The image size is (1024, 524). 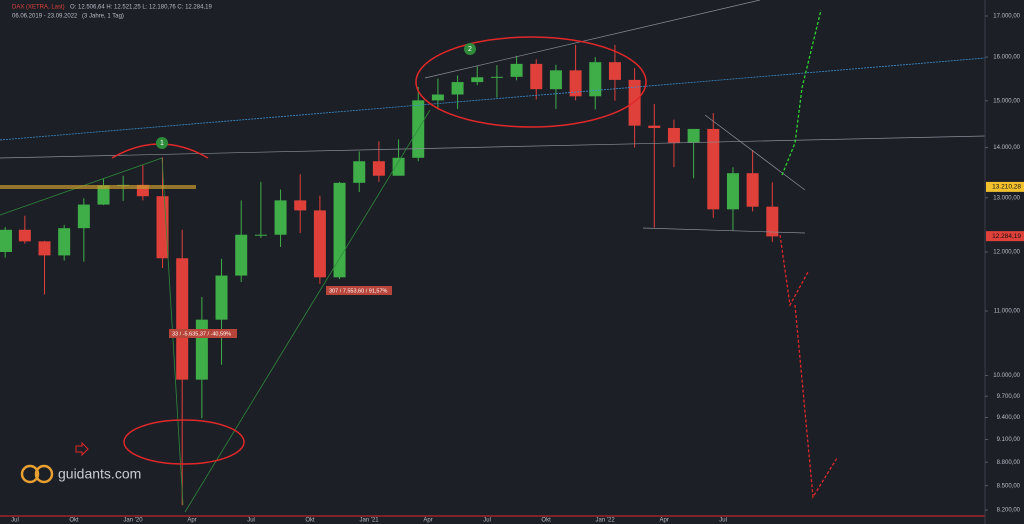 I want to click on y-tick-label: 16.000,00, so click(x=1006, y=58).